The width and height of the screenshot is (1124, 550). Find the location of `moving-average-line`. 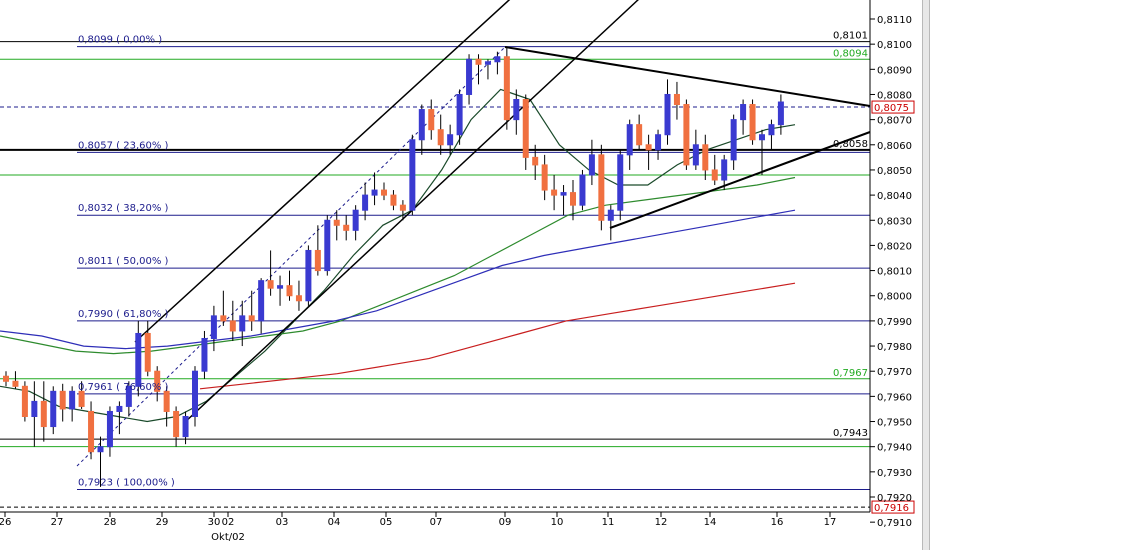

moving-average-line is located at coordinates (497, 336).